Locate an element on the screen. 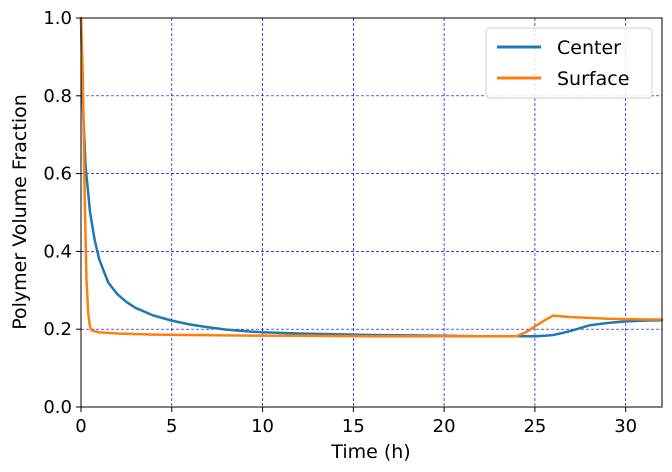  y-tick-label: 1.0 is located at coordinates (57, 18).